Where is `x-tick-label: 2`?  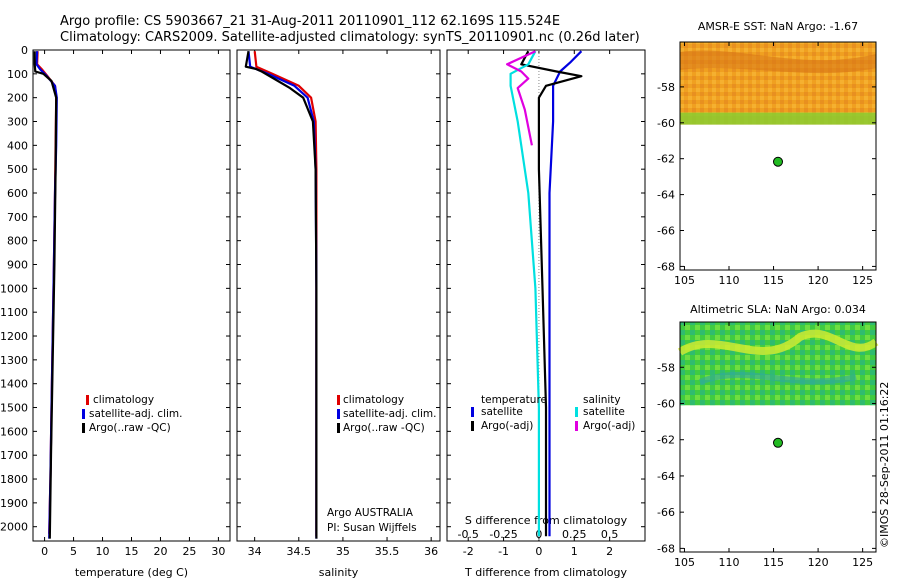
x-tick-label: 2 is located at coordinates (609, 551).